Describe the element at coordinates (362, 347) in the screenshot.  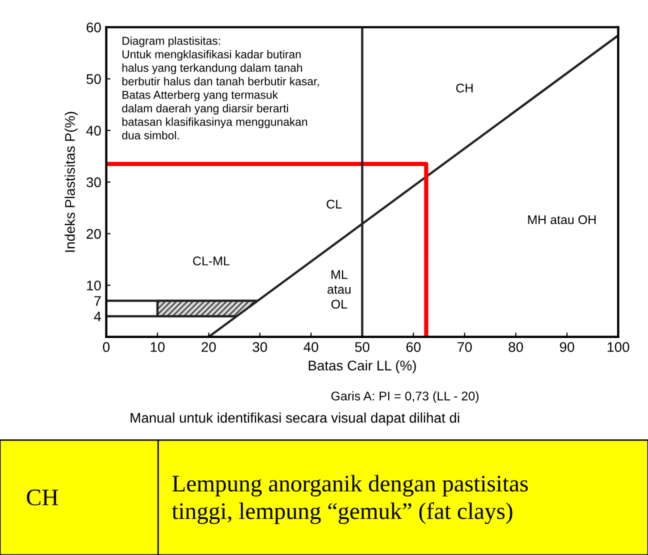
I see `x-tick-label: 50` at that location.